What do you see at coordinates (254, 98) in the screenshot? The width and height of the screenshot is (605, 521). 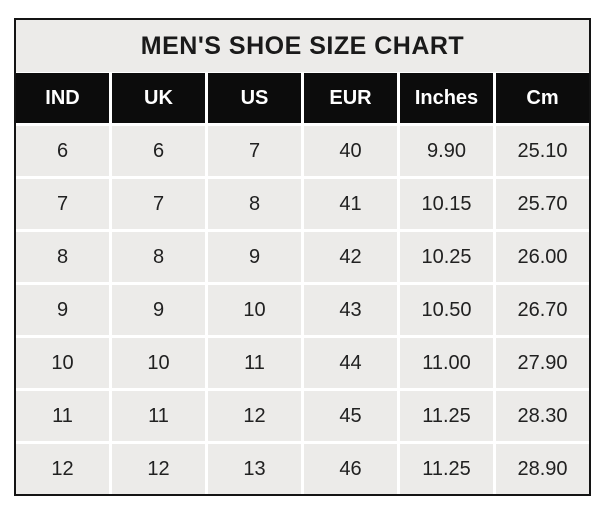 I see `header-cell-us: US` at bounding box center [254, 98].